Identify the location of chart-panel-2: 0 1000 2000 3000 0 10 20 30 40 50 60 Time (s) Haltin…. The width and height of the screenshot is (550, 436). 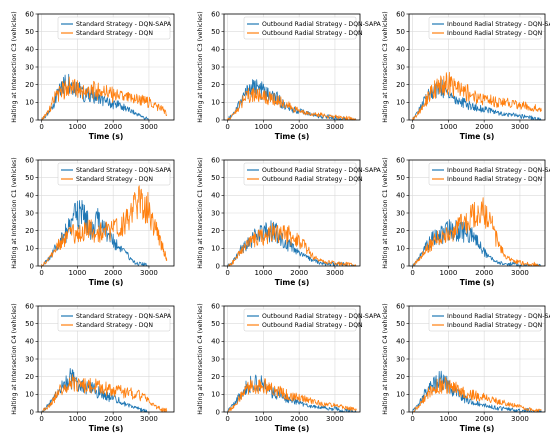
(466, 75).